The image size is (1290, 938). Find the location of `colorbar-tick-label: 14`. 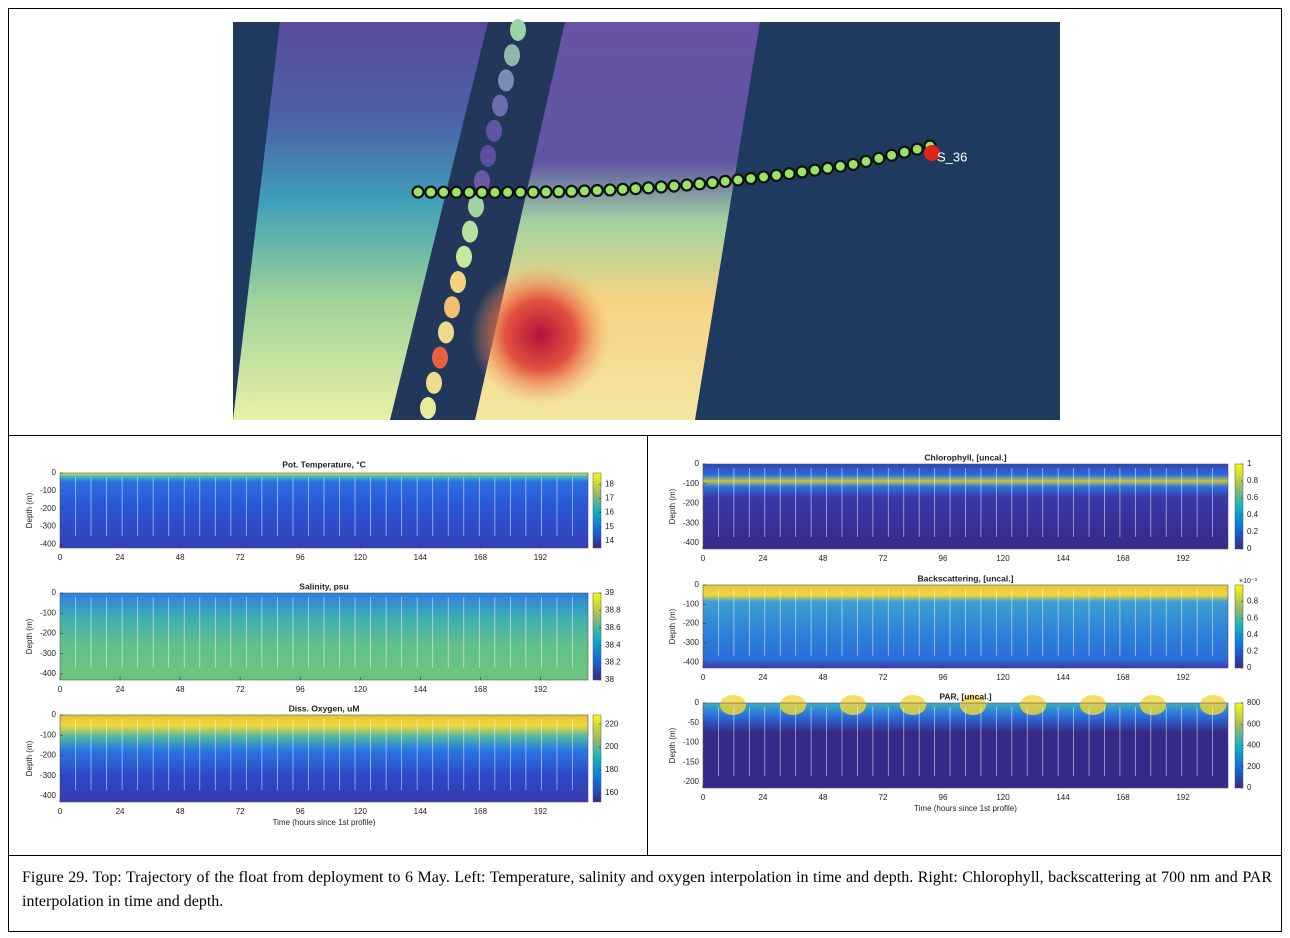

colorbar-tick-label: 14 is located at coordinates (609, 540).